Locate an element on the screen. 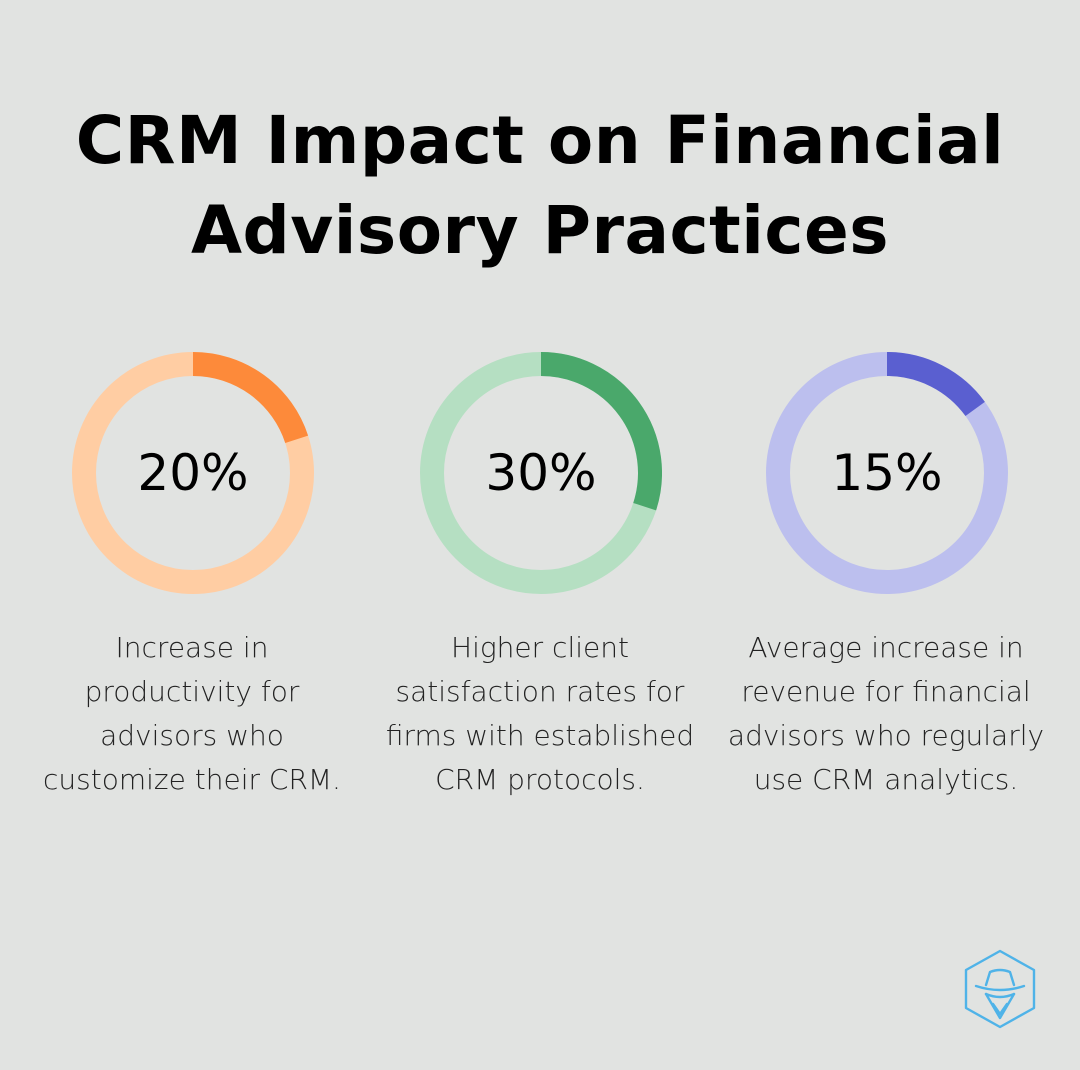 The width and height of the screenshot is (1080, 1070). title-line-1: CRM Impact on Financial is located at coordinates (540, 140).